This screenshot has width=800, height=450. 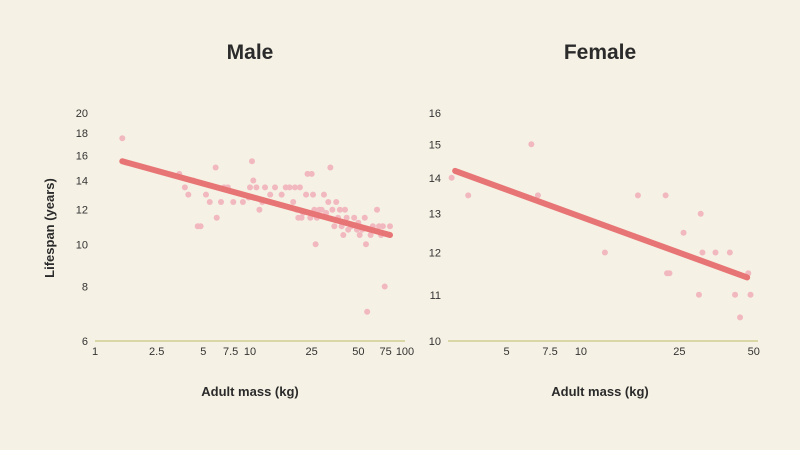 What do you see at coordinates (601, 224) in the screenshot?
I see `female-trend` at bounding box center [601, 224].